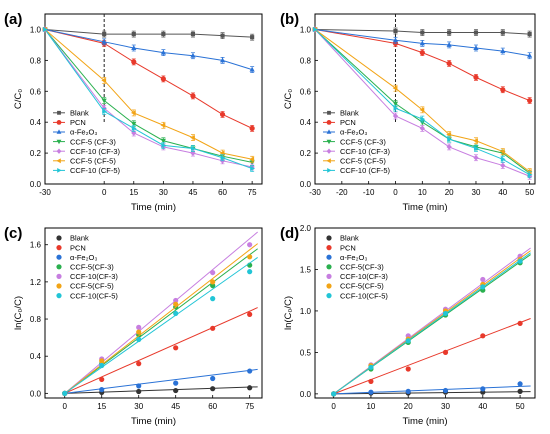  I want to click on x-tick-label: 75, so click(249, 406).